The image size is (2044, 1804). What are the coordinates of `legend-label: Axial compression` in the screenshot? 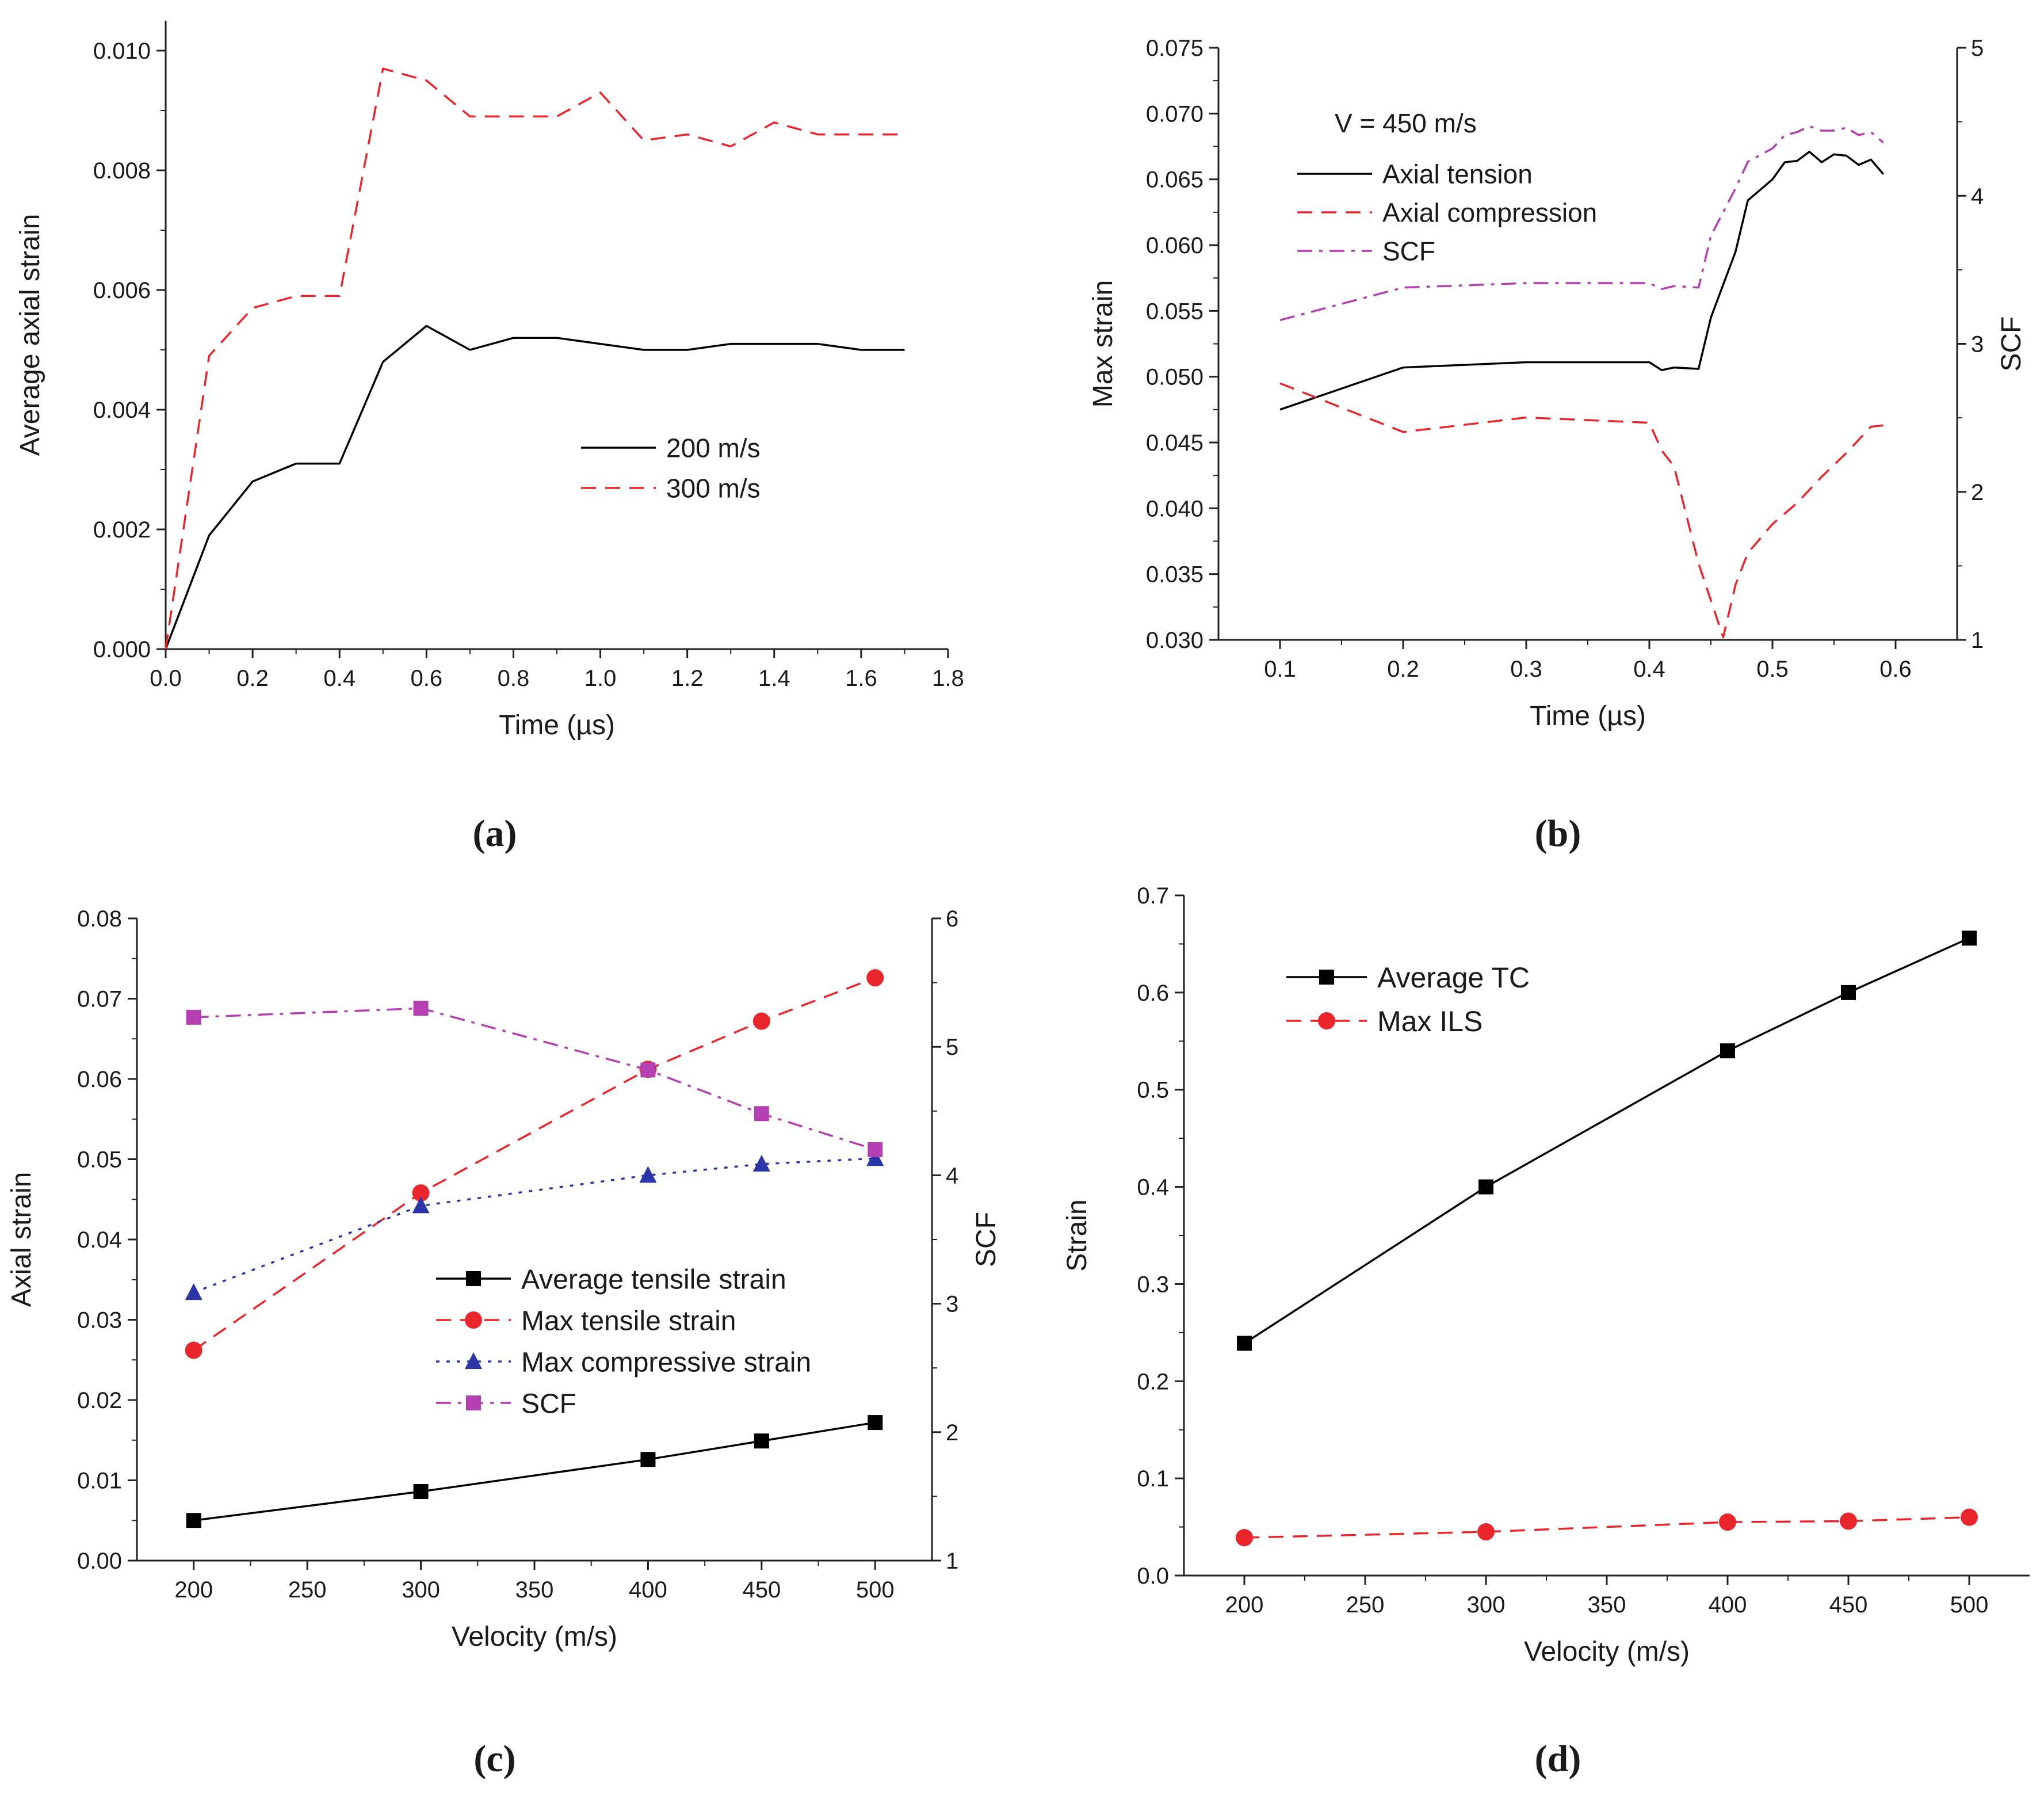 It's located at (1489, 213).